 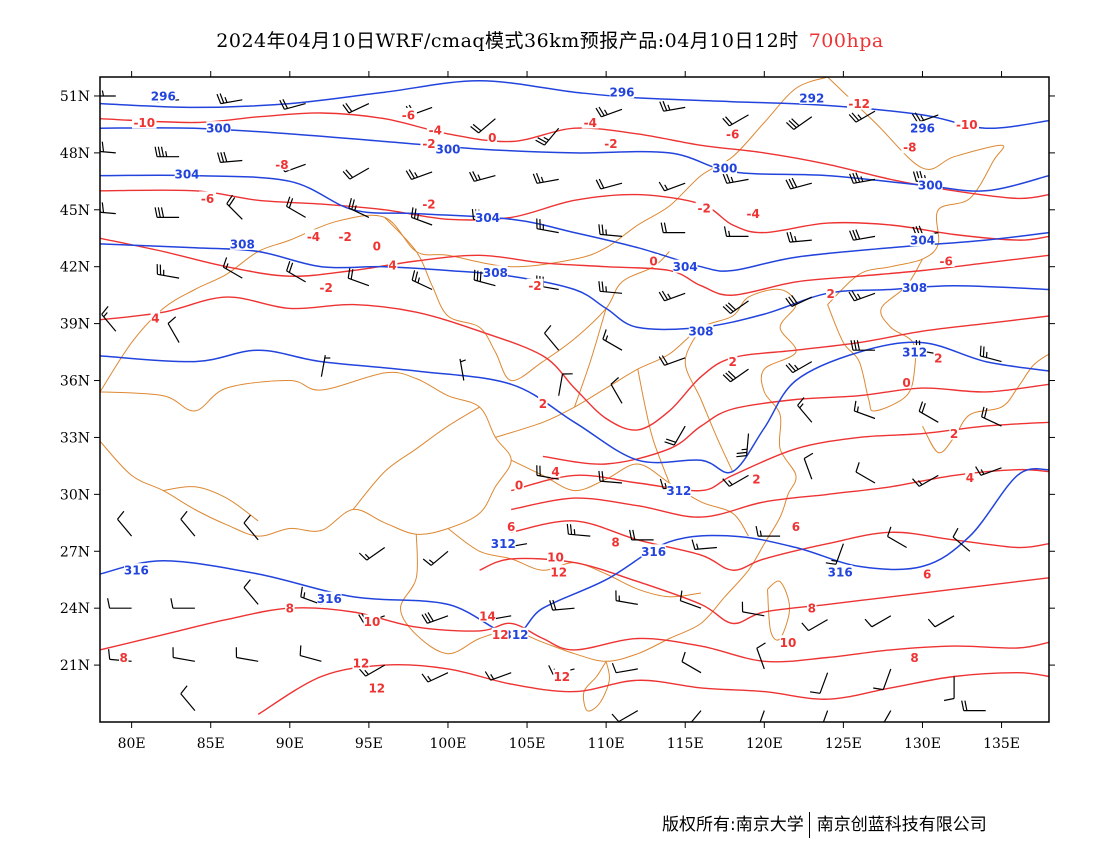 What do you see at coordinates (75, 97) in the screenshot?
I see `lat-tick-label: 51N` at bounding box center [75, 97].